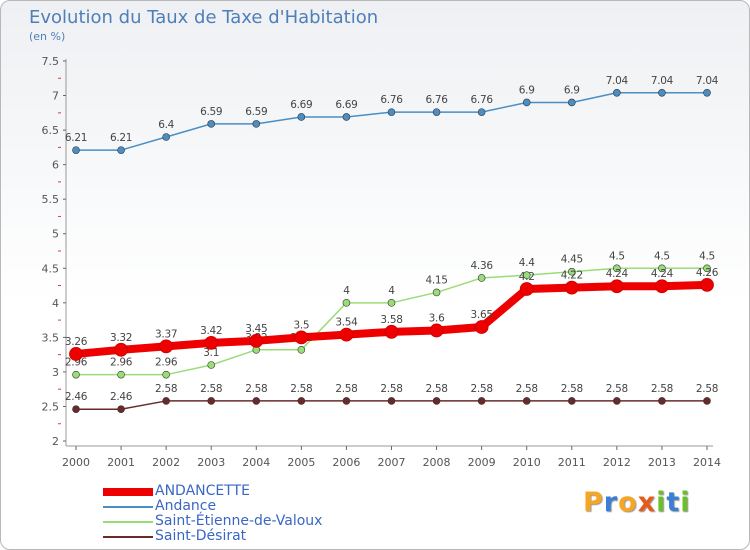 Image resolution: width=750 pixels, height=550 pixels. Describe the element at coordinates (346, 323) in the screenshot. I see `data-label-andancette: 3.54` at that location.